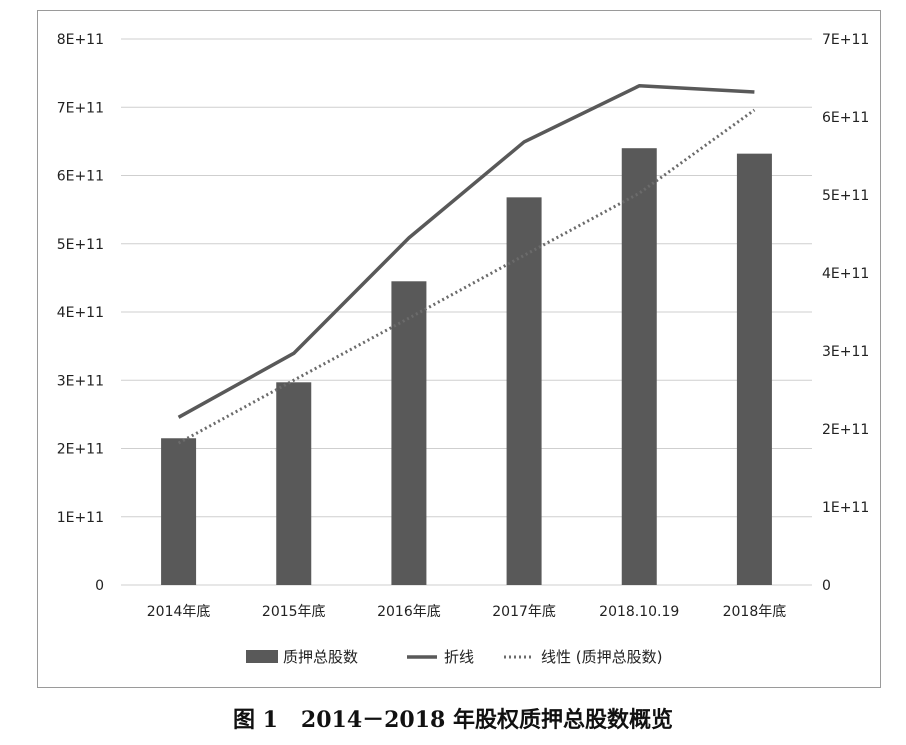 The width and height of the screenshot is (906, 745). What do you see at coordinates (80, 40) in the screenshot?
I see `y-left-tick-label: 8E+11` at bounding box center [80, 40].